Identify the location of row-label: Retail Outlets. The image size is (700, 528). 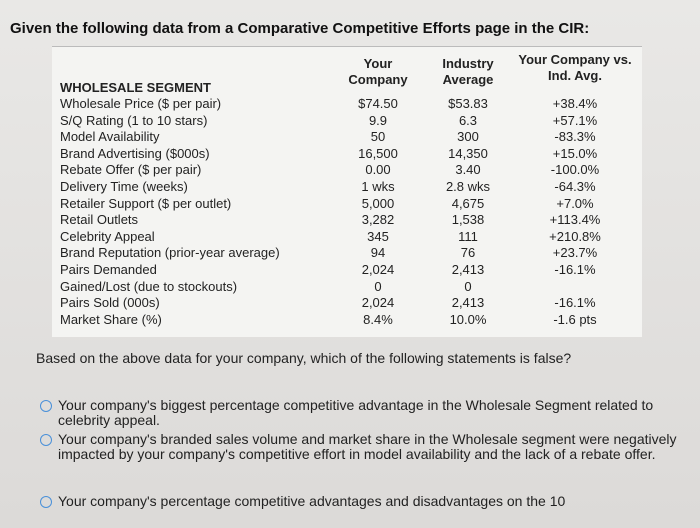
(99, 220).